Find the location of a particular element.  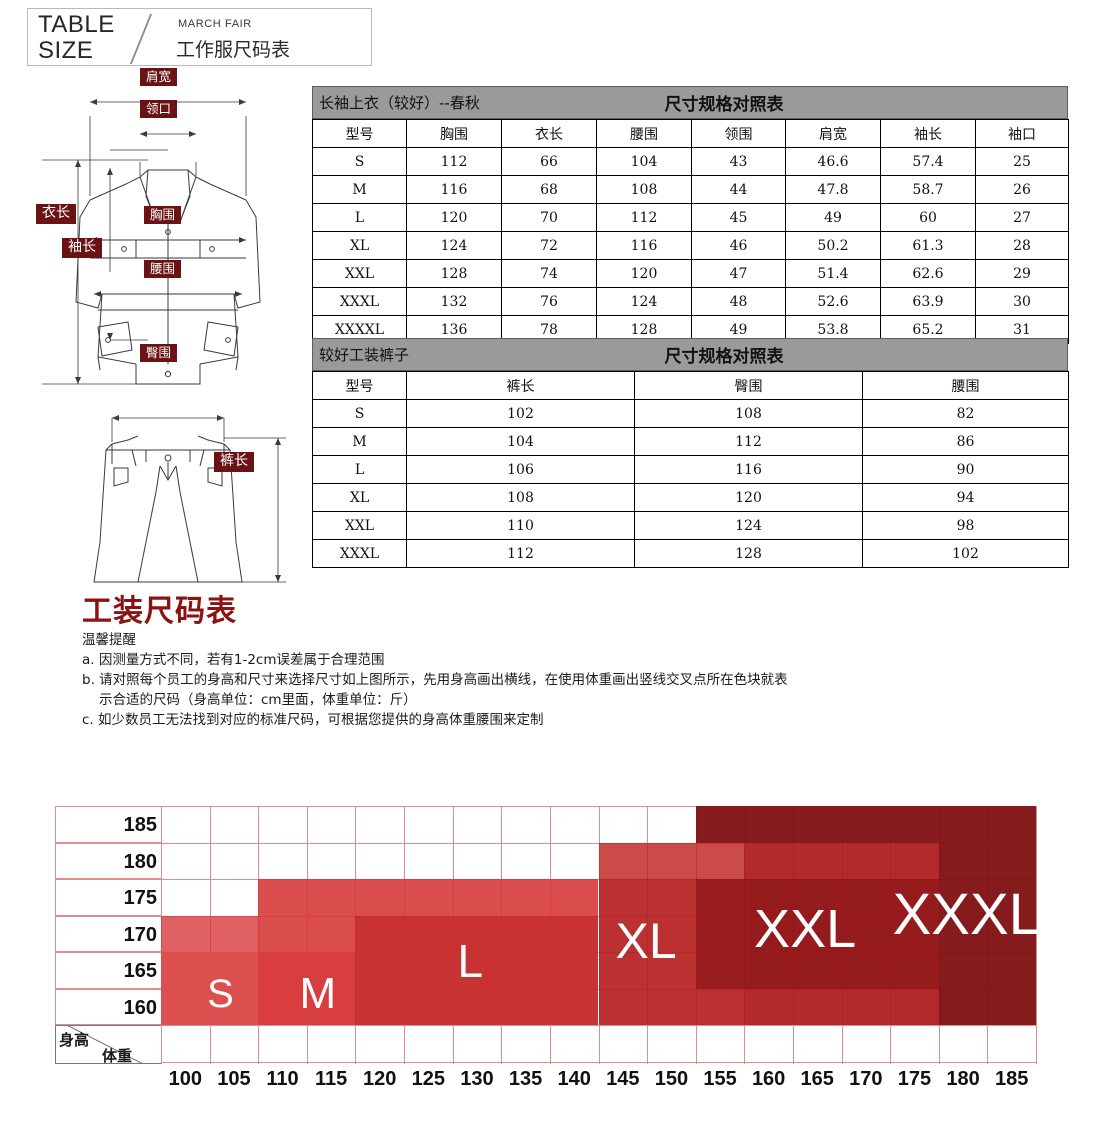

height-axis-label: 185 is located at coordinates (140, 825).